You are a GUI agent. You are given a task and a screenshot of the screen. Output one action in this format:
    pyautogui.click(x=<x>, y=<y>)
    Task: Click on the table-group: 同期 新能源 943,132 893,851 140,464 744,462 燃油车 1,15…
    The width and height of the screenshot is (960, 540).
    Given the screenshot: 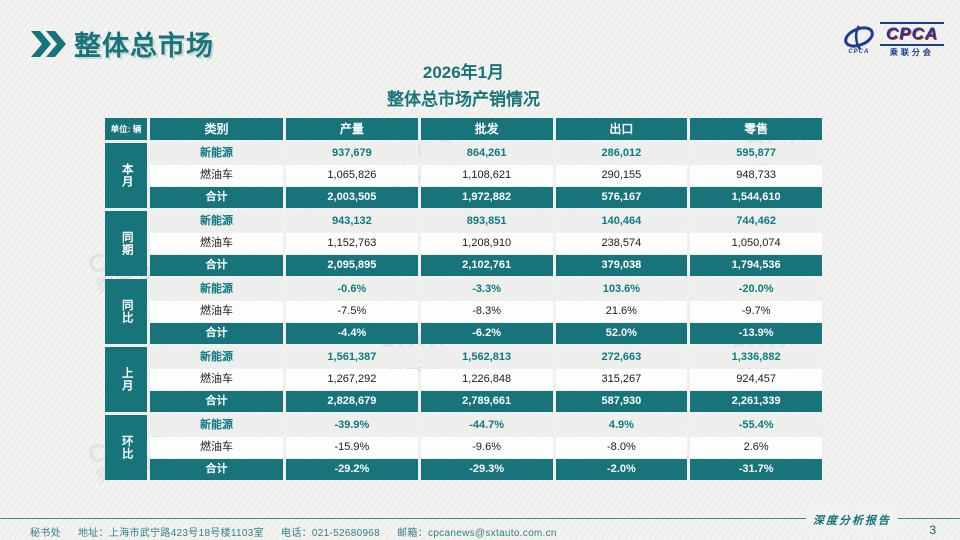 What is the action you would take?
    pyautogui.click(x=463, y=243)
    